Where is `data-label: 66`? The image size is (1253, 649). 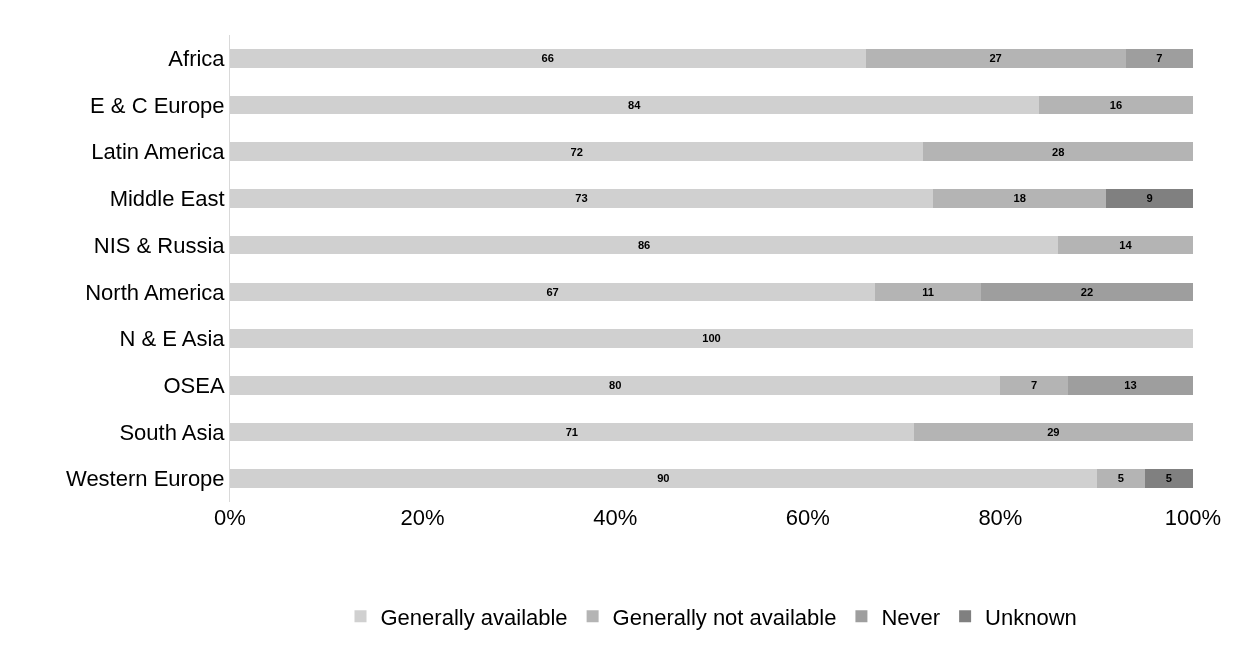
data-label: 66 is located at coordinates (547, 58).